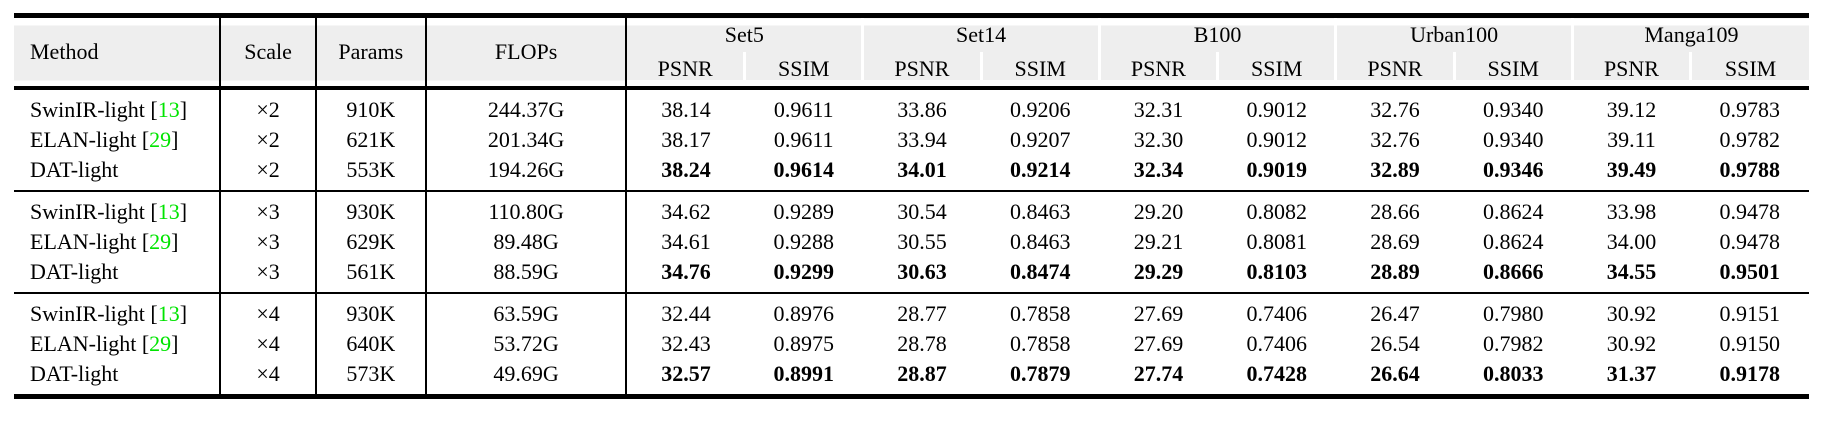  I want to click on metric-value-cell: 0.9288, so click(803, 241).